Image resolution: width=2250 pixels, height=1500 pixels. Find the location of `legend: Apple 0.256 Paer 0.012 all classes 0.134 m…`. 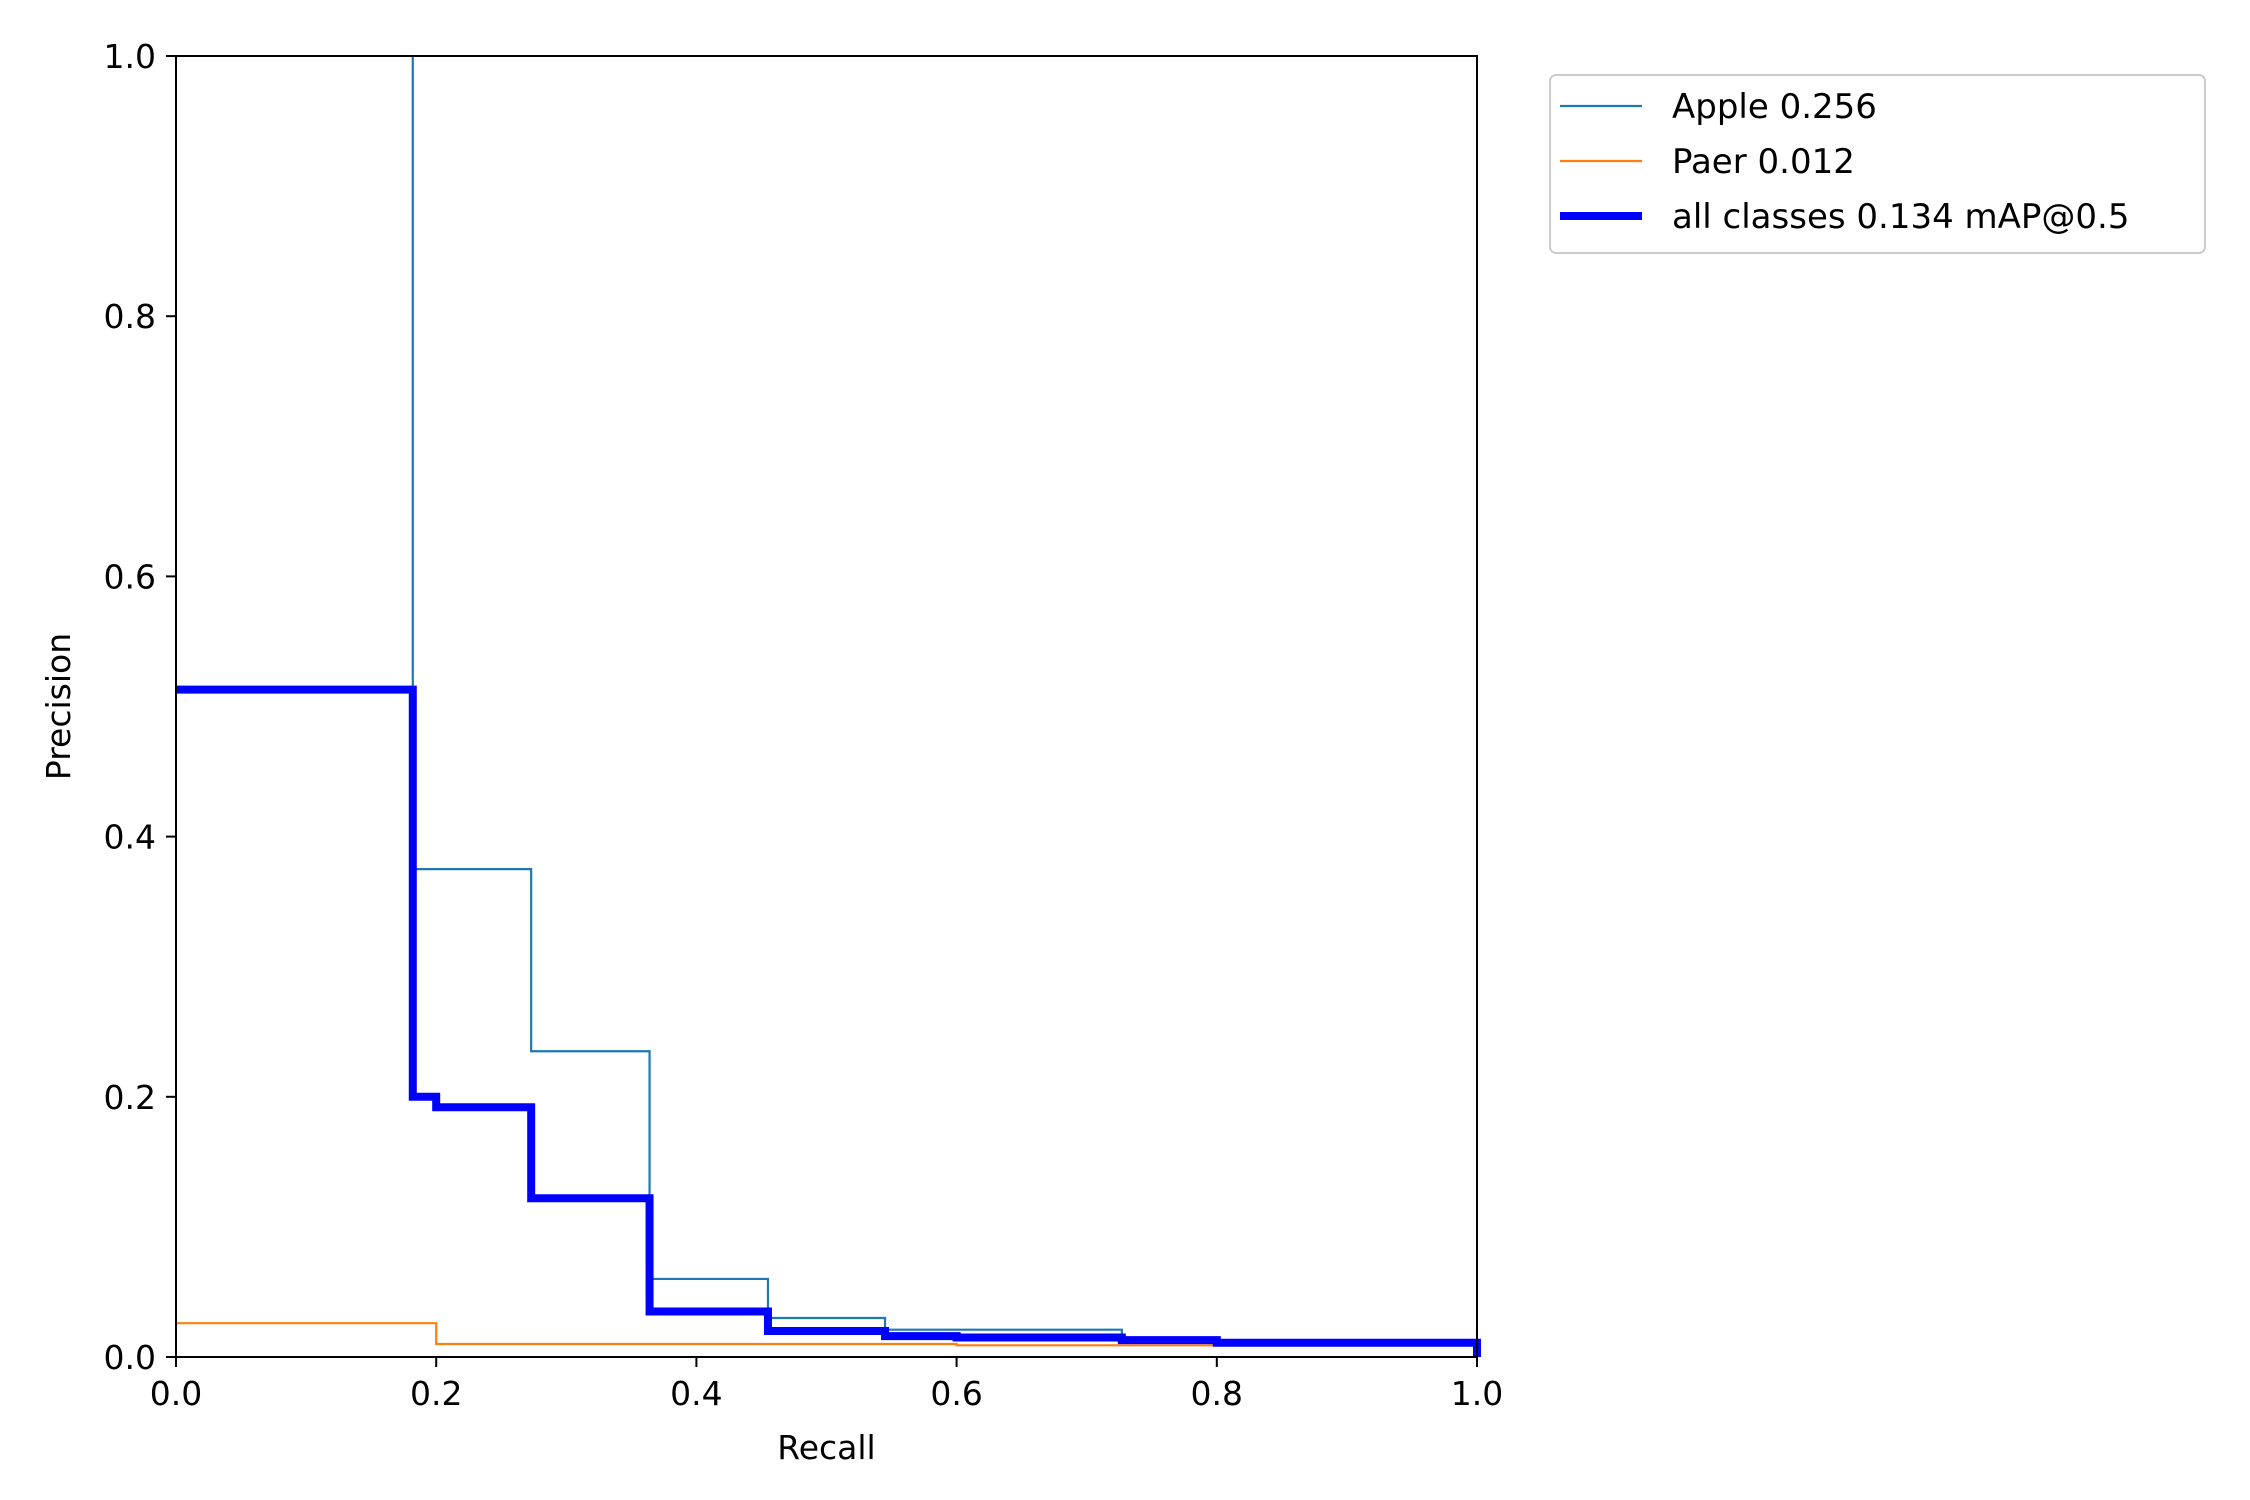

legend: Apple 0.256 Paer 0.012 all classes 0.134 m… is located at coordinates (1877, 164).